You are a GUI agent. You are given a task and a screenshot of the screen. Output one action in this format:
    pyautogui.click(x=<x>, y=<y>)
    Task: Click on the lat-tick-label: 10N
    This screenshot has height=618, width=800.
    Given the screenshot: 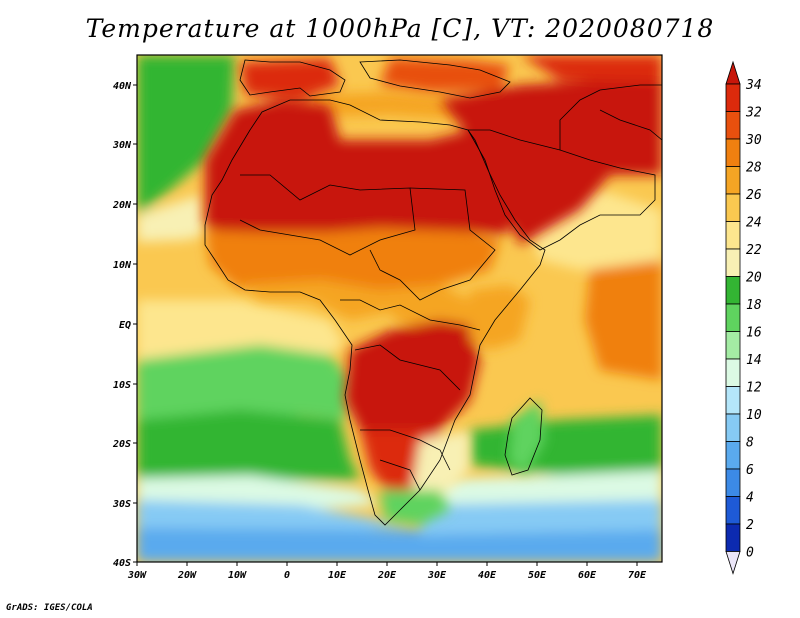 What is the action you would take?
    pyautogui.click(x=122, y=265)
    